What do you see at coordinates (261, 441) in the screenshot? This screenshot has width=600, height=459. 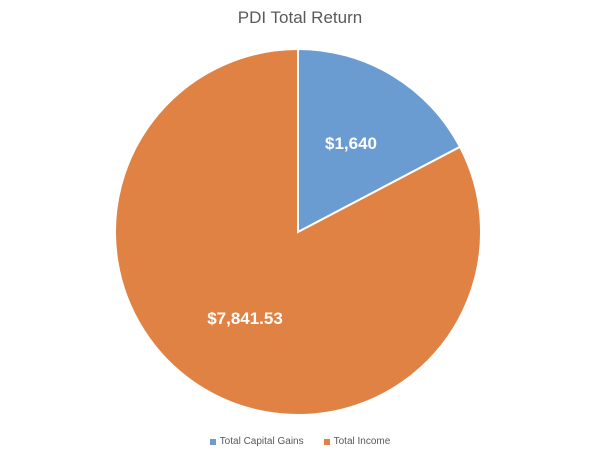 I see `legend-label: Total Capital Gains` at bounding box center [261, 441].